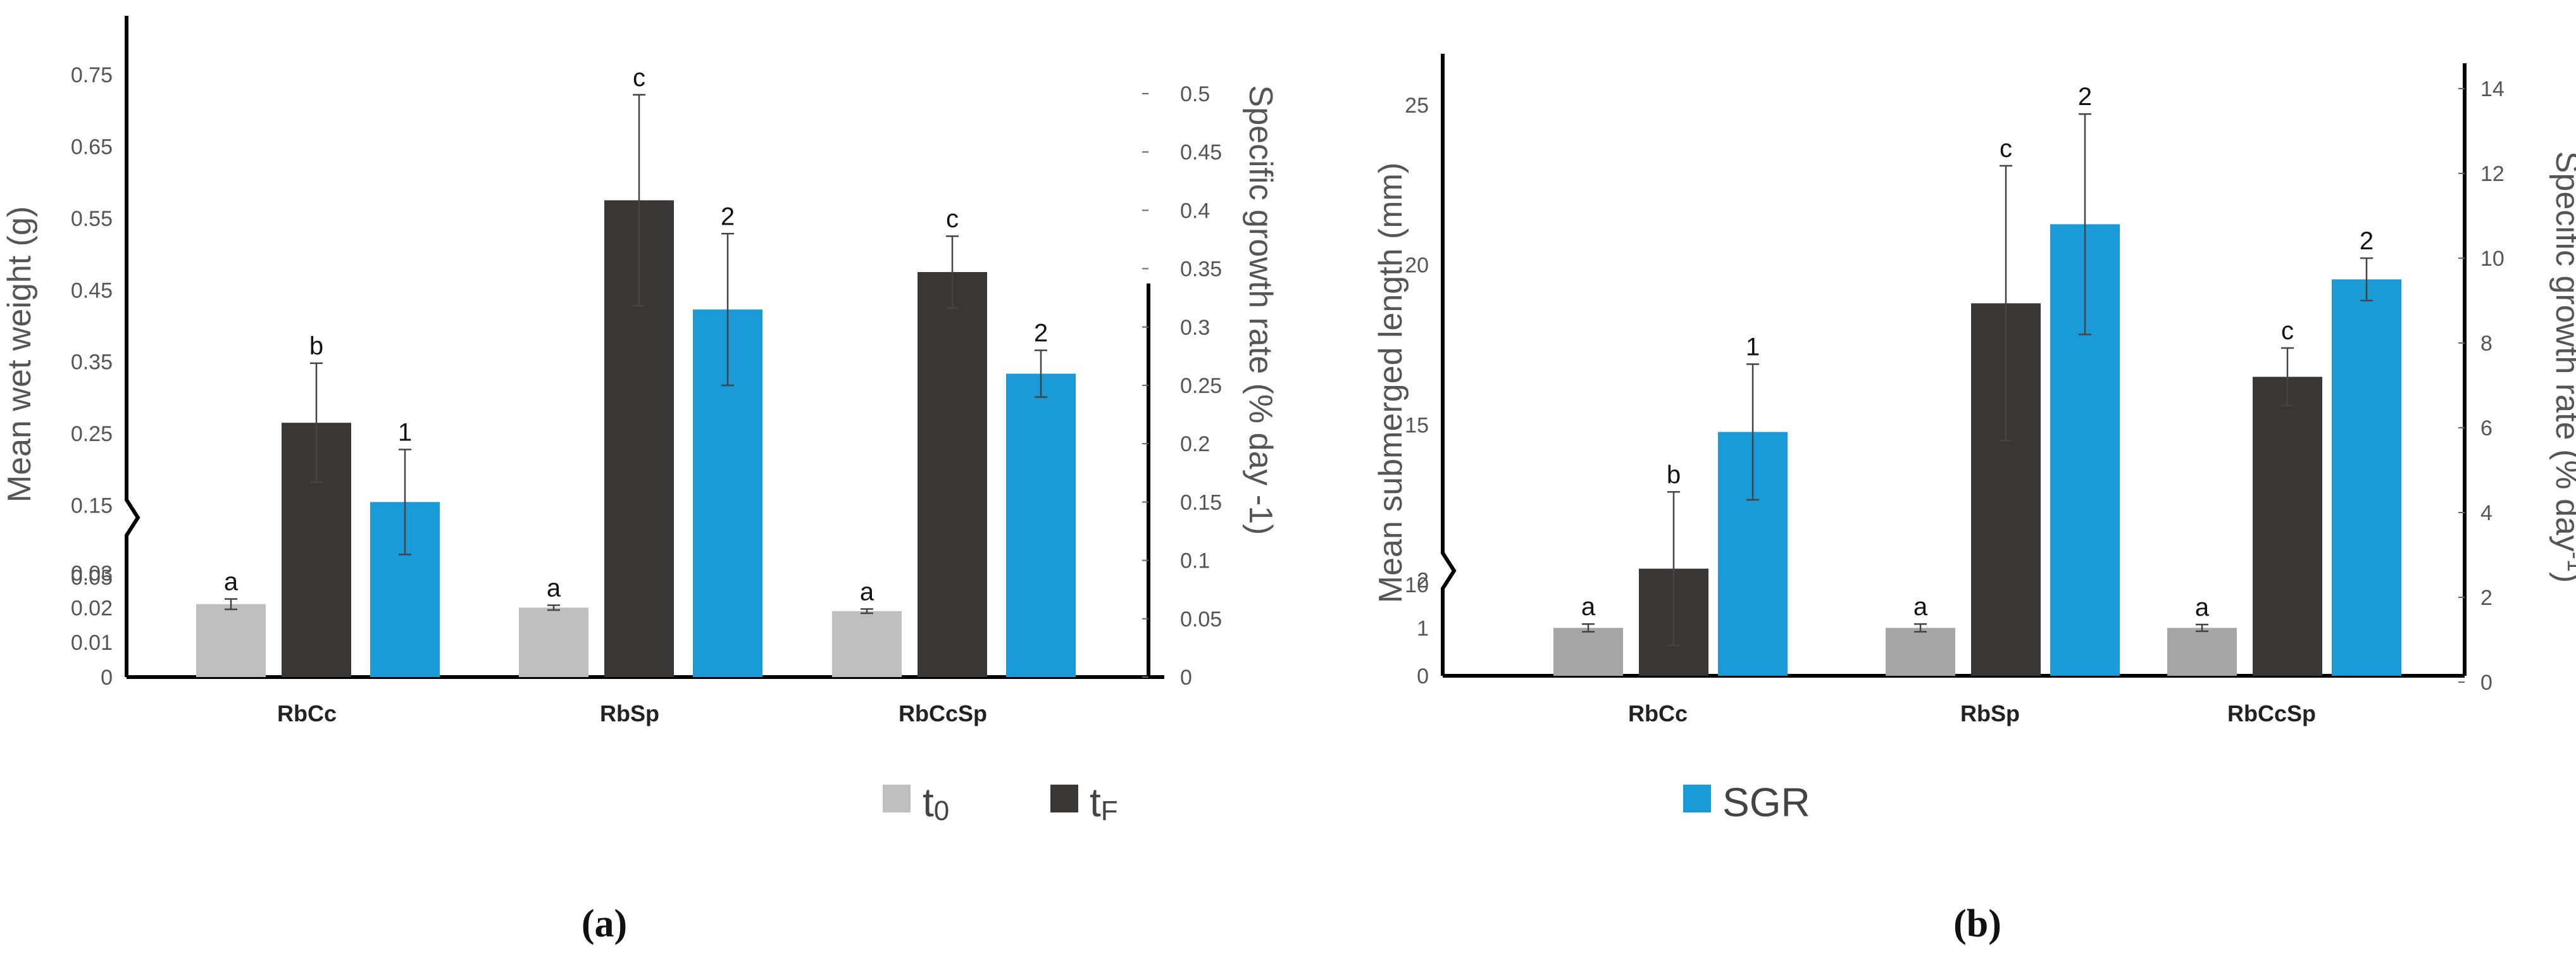 The height and width of the screenshot is (958, 2576). I want to click on right-tick-label: 0.45, so click(1201, 153).